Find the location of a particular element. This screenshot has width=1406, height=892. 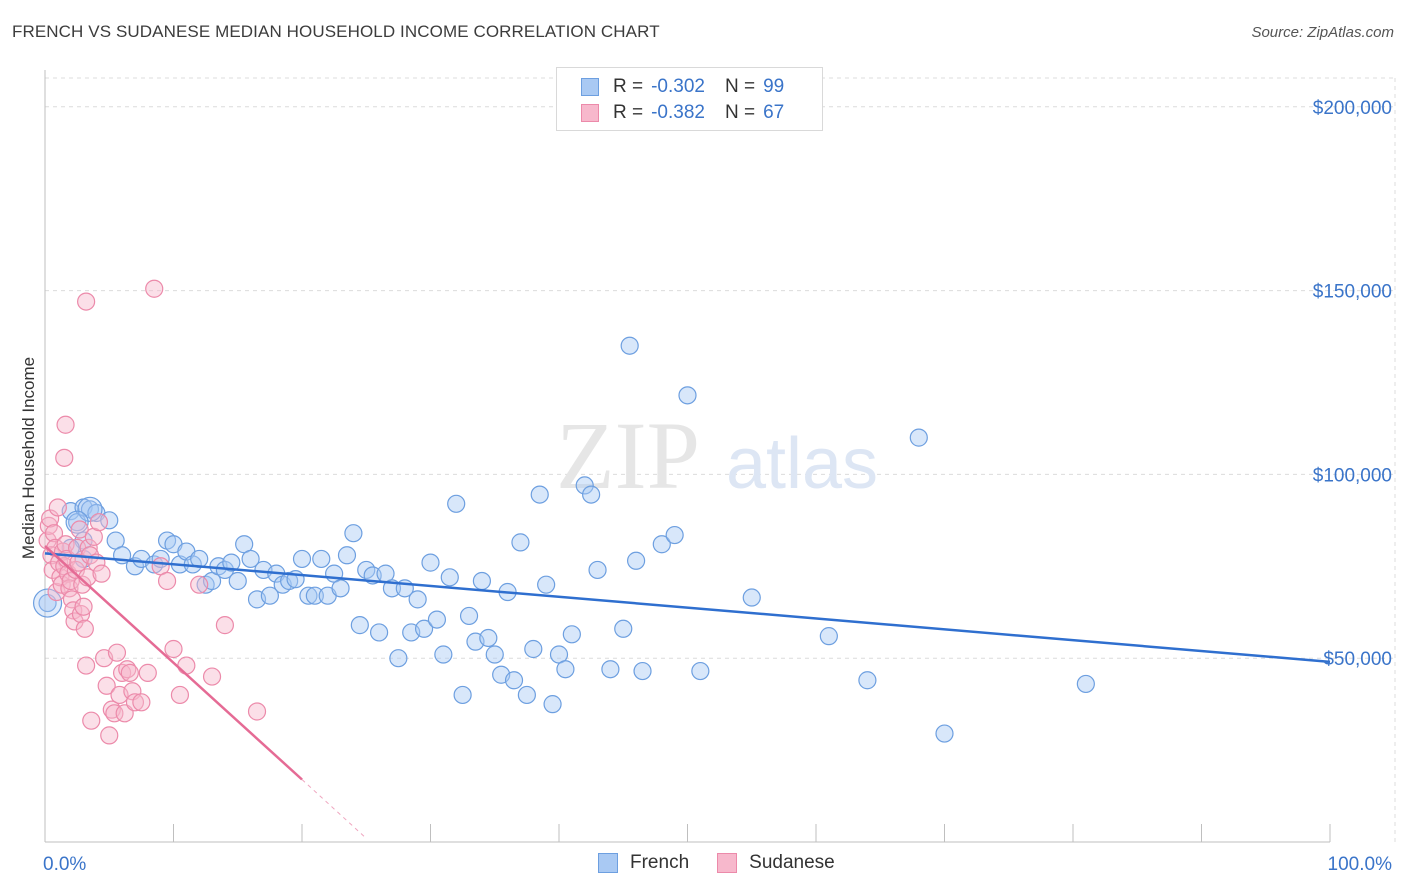

legend-row-sudanese: R = -0.382 N = 67 is located at coordinates (682, 113).